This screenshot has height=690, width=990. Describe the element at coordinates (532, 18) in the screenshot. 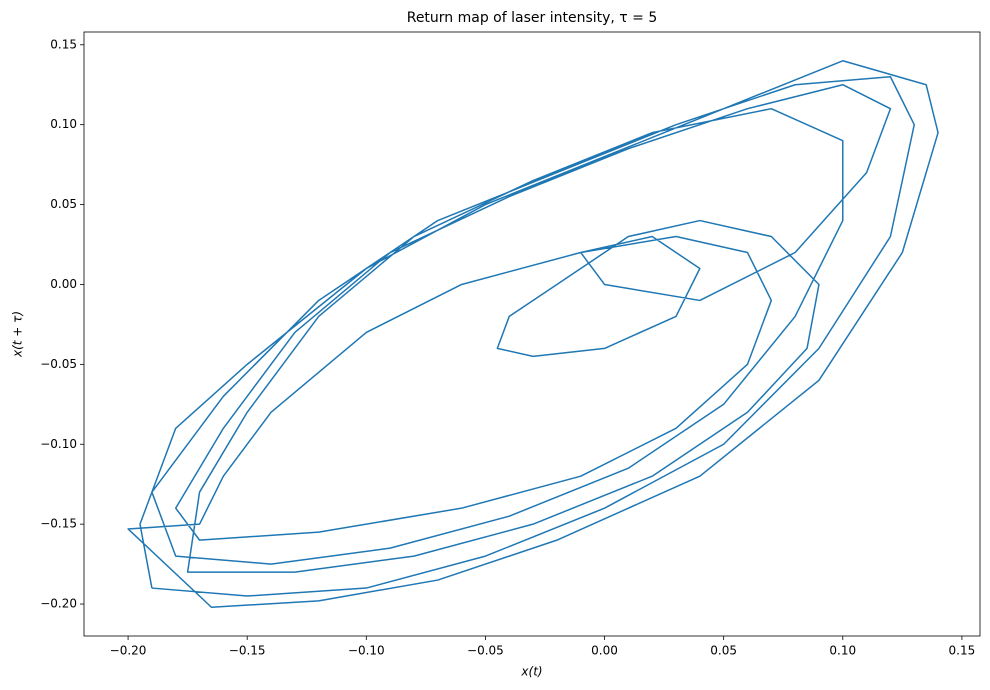

I see `chart-title: Return map of laser intensity, τ = 5` at that location.